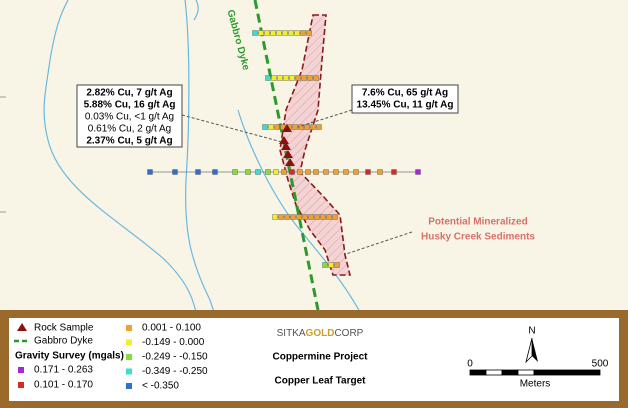 This screenshot has height=408, width=628. What do you see at coordinates (600, 364) in the screenshot?
I see `scale-label: 500` at bounding box center [600, 364].